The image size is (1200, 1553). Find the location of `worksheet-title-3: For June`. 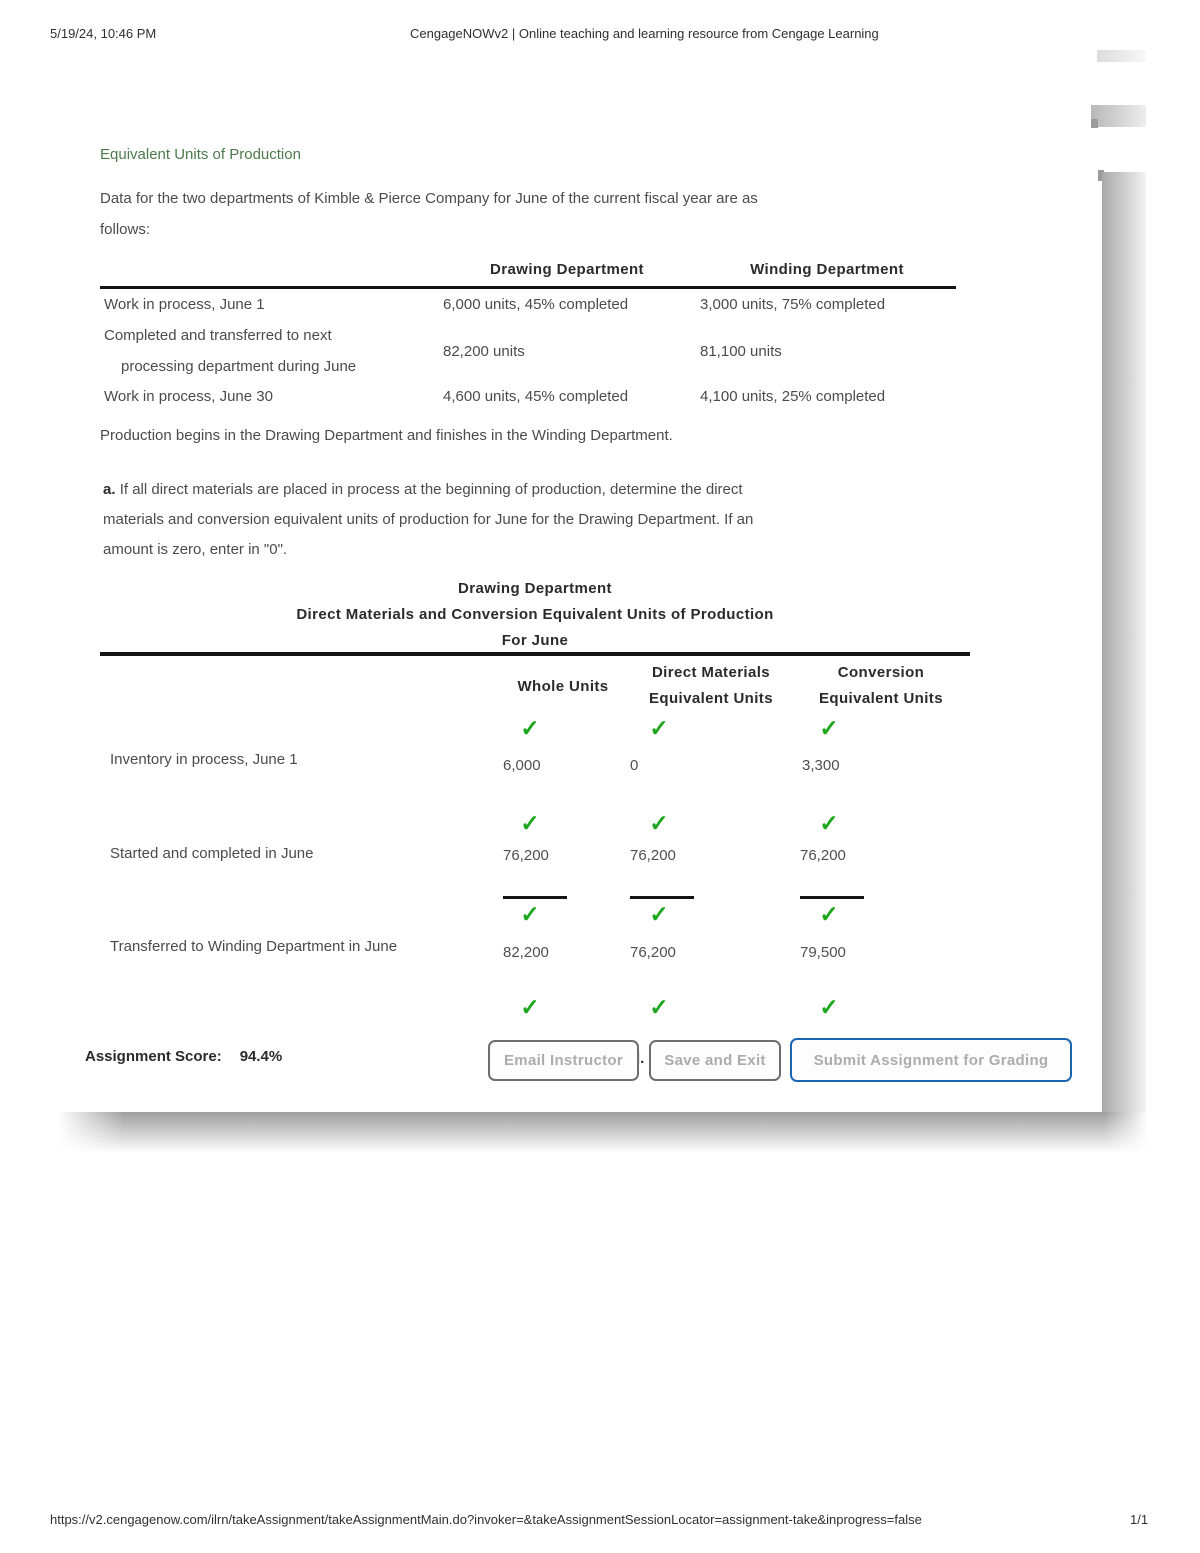

worksheet-title-3: For June is located at coordinates (535, 640).